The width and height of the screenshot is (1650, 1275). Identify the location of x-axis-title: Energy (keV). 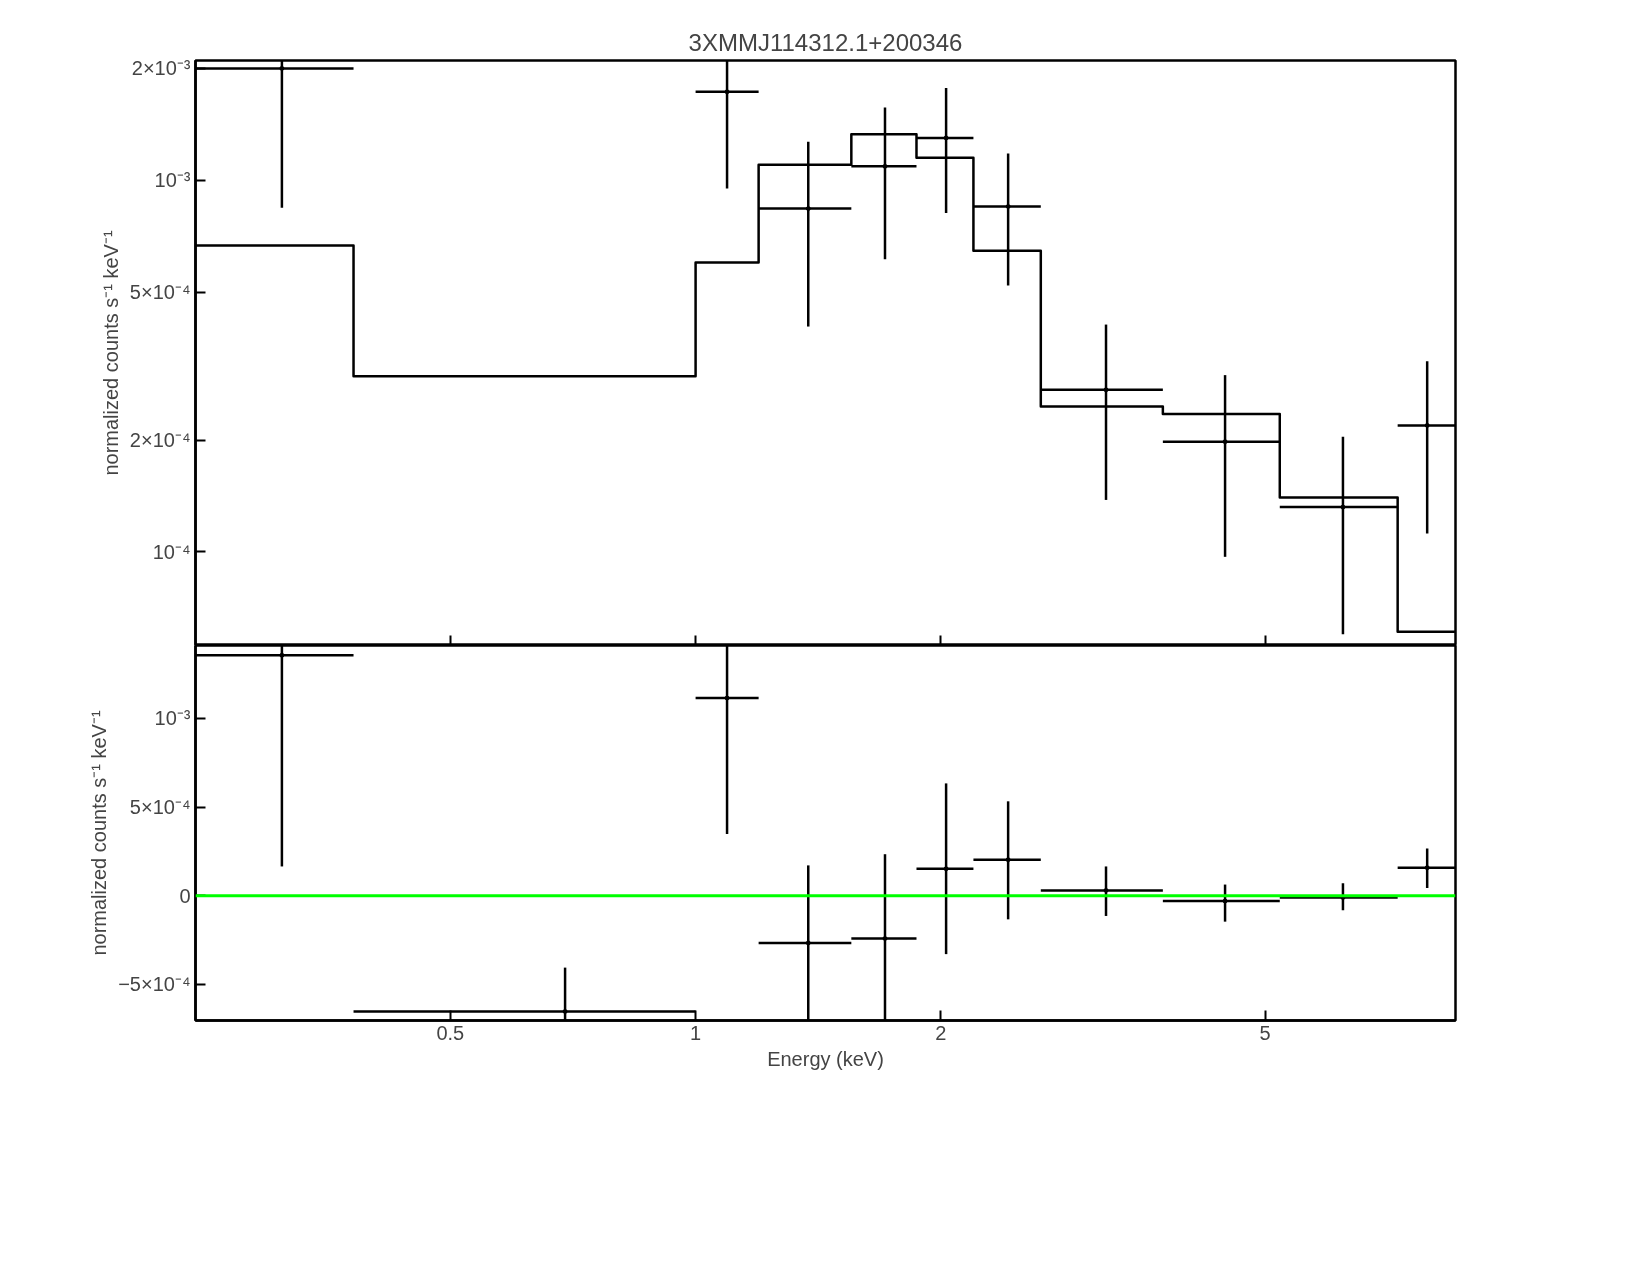
(825, 1058).